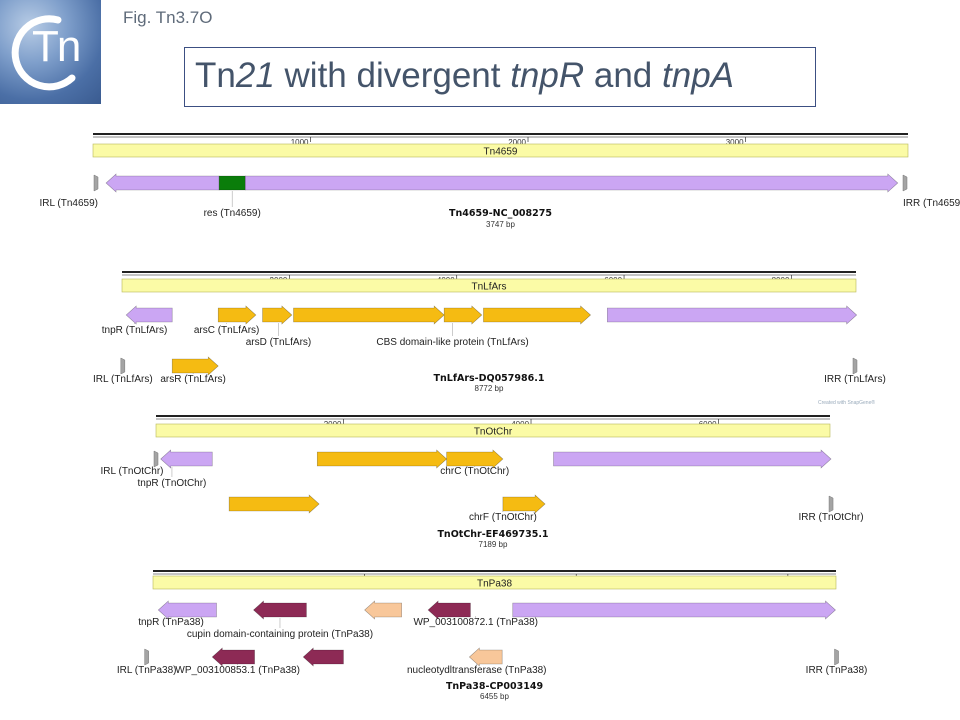  What do you see at coordinates (503, 517) in the screenshot?
I see `feature-label: chrF (TnOtChr)` at bounding box center [503, 517].